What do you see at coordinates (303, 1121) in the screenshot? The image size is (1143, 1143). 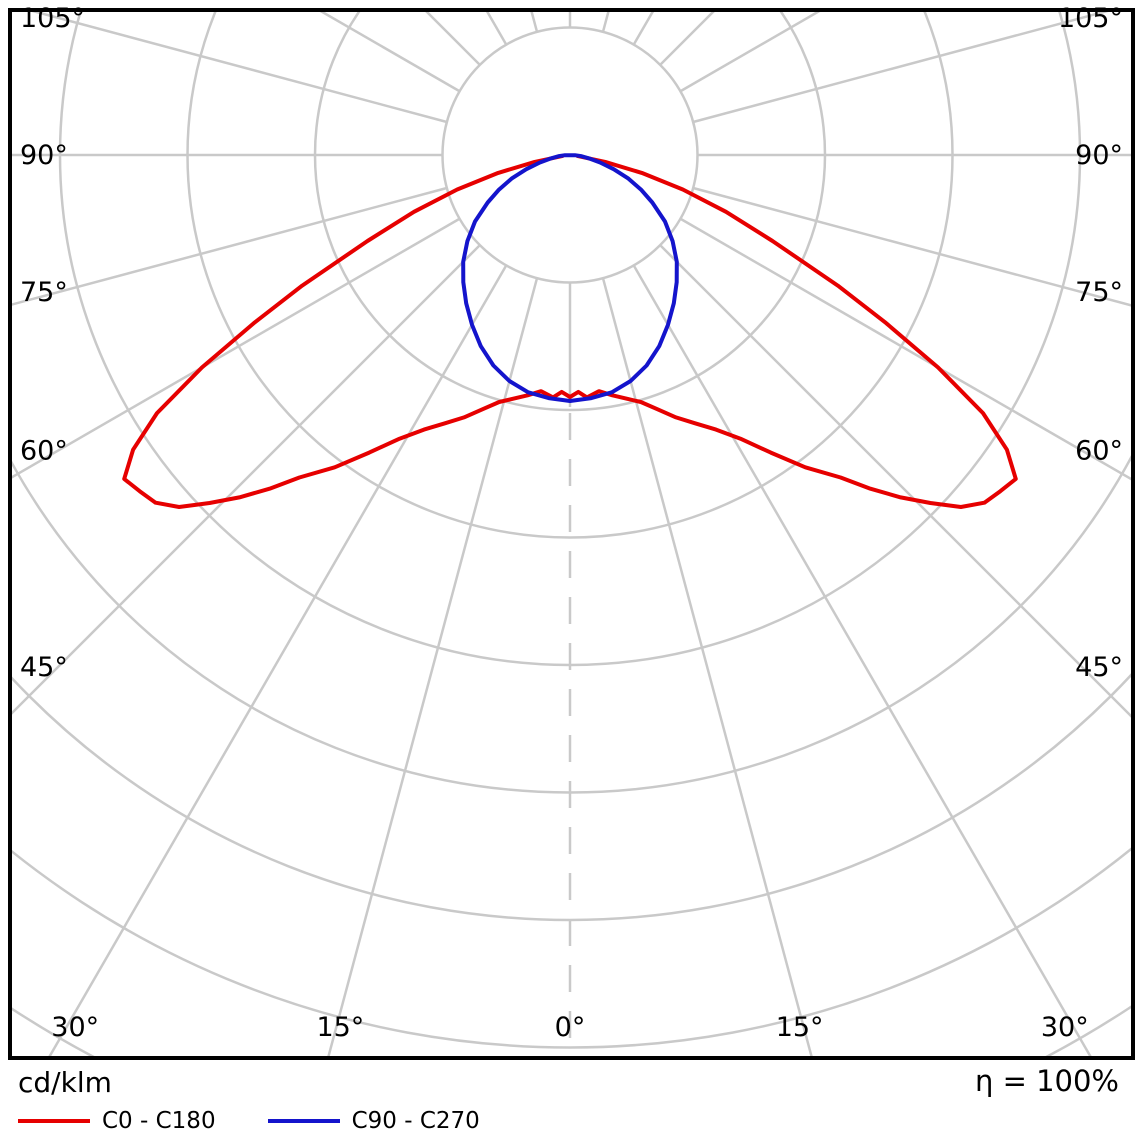 I see `c90-c270-line-swatch` at bounding box center [303, 1121].